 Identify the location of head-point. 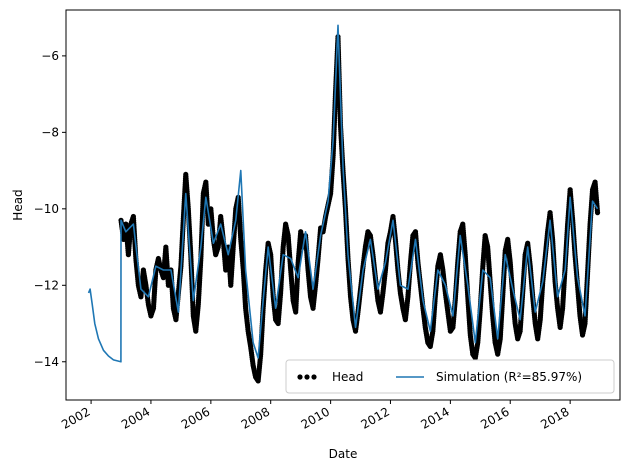
(597, 213).